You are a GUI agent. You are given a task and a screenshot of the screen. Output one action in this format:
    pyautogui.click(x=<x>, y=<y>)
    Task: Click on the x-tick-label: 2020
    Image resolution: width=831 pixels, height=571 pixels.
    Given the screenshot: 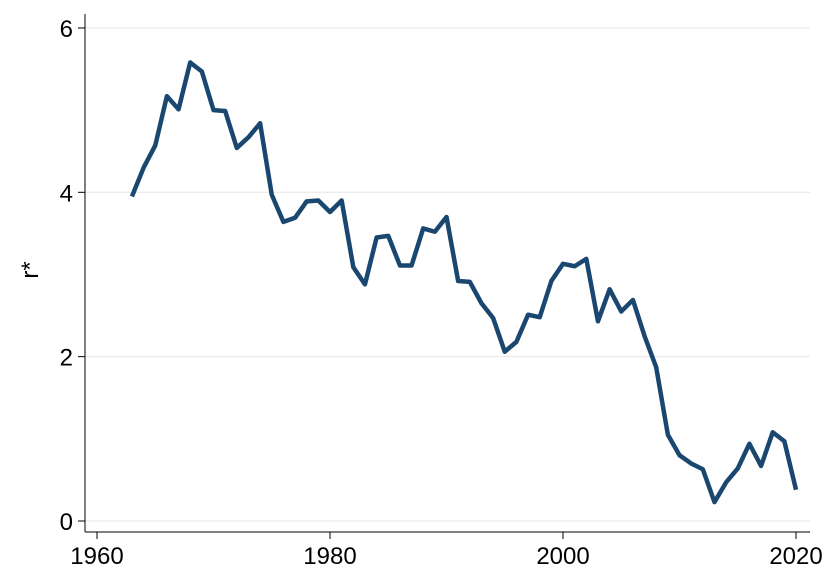 What is the action you would take?
    pyautogui.click(x=795, y=556)
    